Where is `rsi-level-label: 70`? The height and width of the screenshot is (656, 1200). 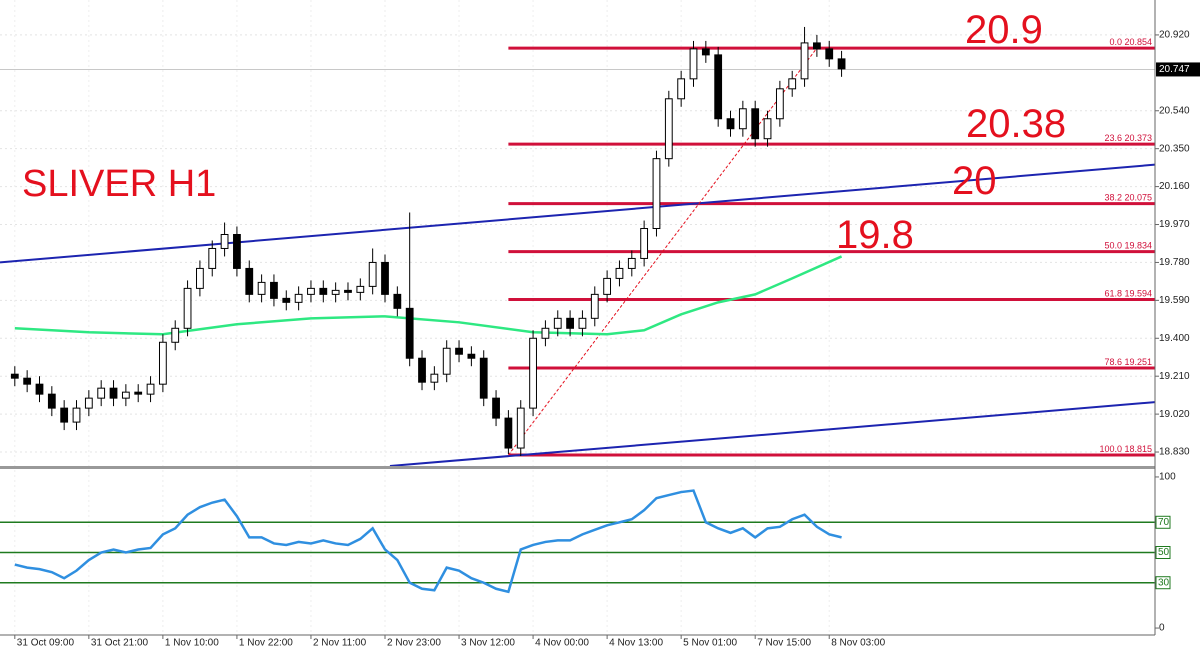 rsi-level-label: 70 is located at coordinates (1164, 522).